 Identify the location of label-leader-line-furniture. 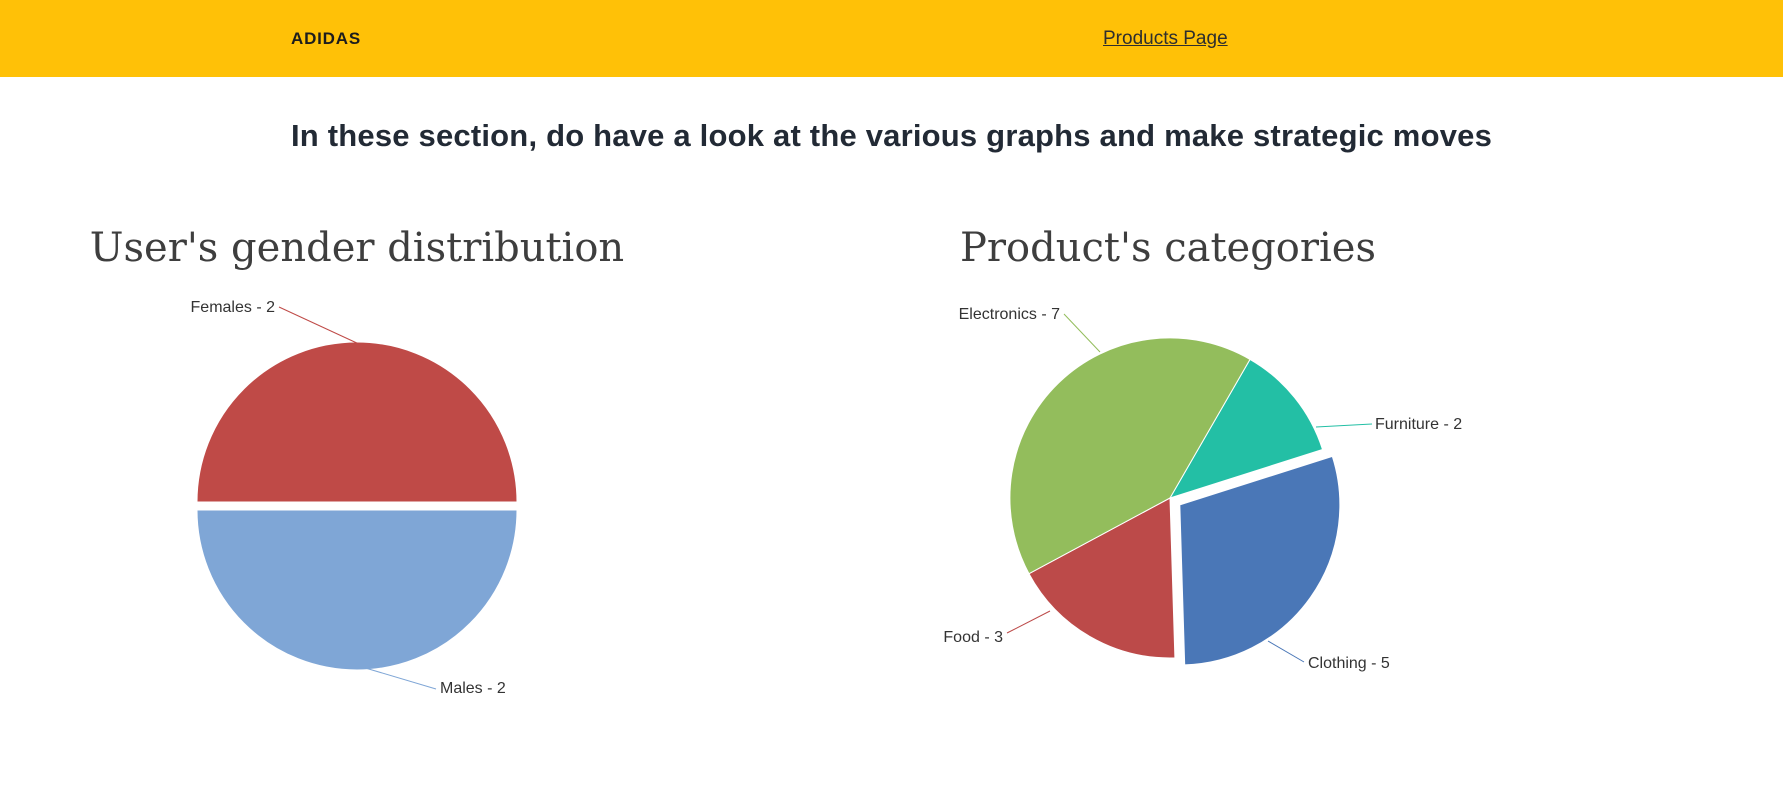
(1344, 425).